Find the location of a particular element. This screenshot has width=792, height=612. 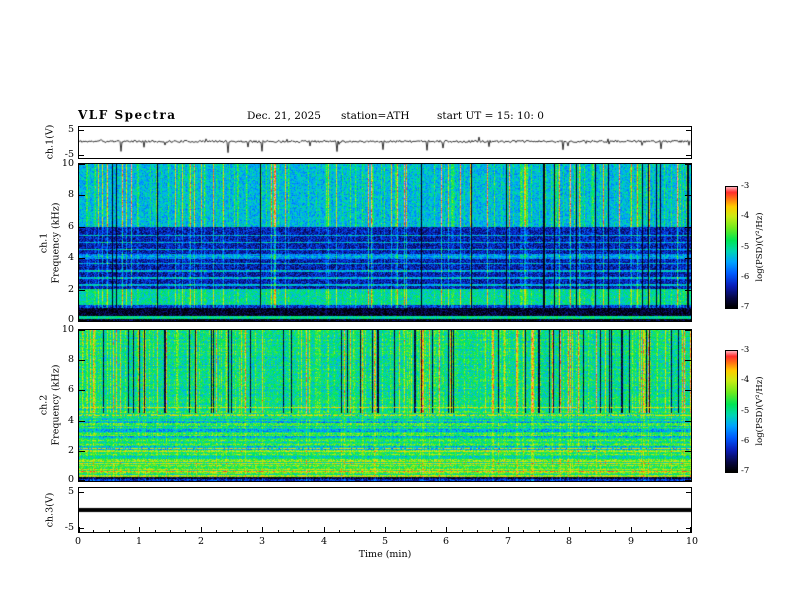

ch2-frequency-axis-label: Frequency (kHz) is located at coordinates (56, 405).